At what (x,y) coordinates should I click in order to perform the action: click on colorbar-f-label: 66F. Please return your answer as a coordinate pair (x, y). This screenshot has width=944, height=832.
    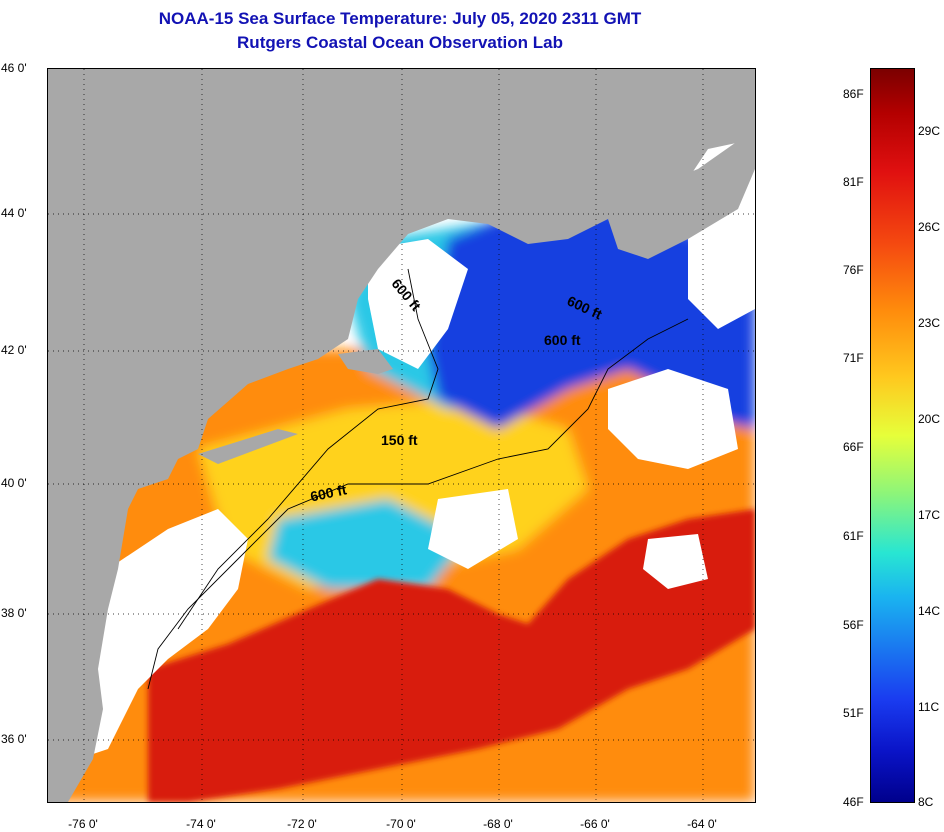
    Looking at the image, I should click on (853, 447).